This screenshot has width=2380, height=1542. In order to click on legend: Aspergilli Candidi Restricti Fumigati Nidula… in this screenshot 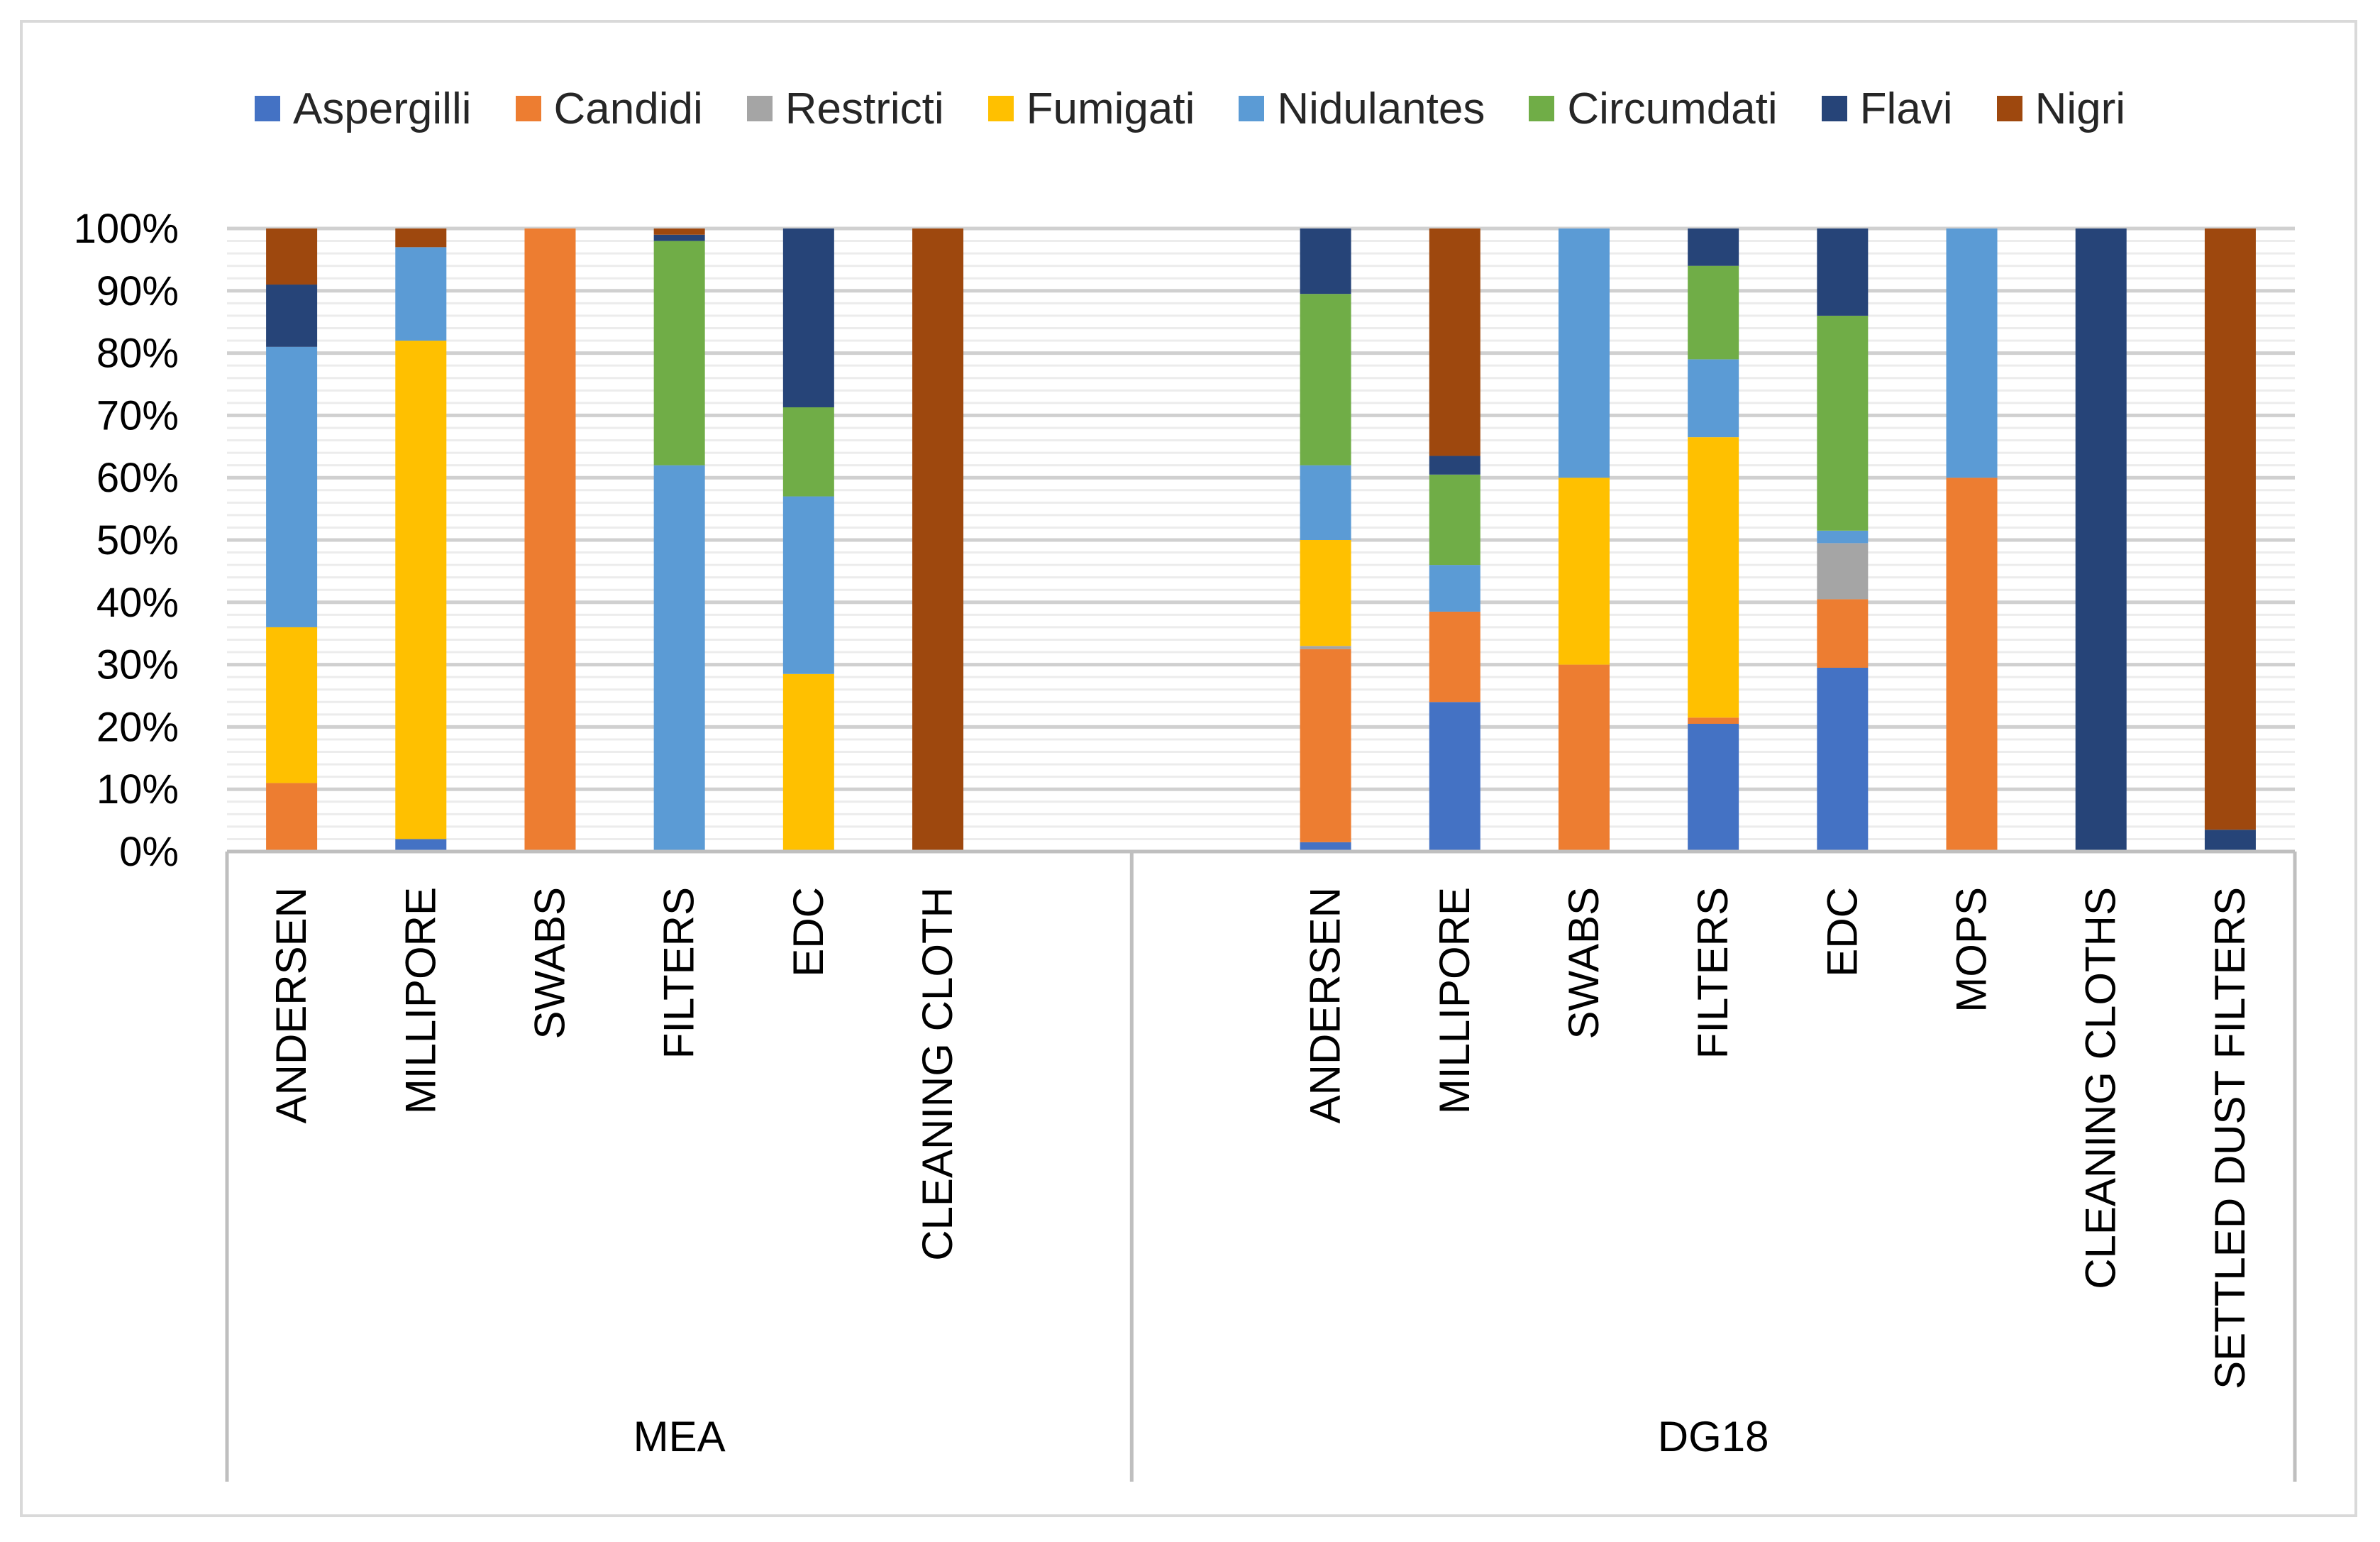, I will do `click(1190, 109)`.